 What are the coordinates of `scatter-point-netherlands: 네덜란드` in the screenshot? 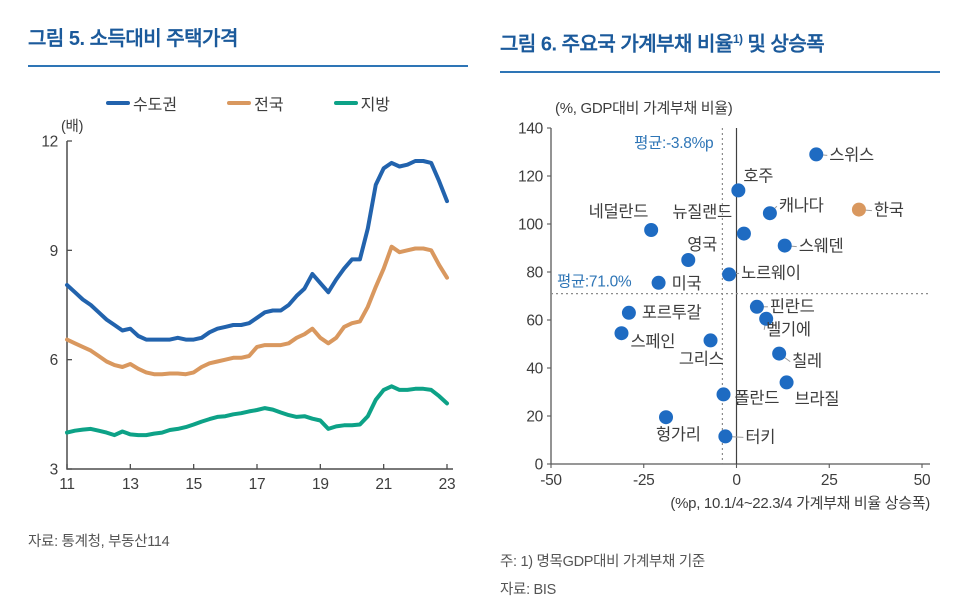 It's located at (624, 219).